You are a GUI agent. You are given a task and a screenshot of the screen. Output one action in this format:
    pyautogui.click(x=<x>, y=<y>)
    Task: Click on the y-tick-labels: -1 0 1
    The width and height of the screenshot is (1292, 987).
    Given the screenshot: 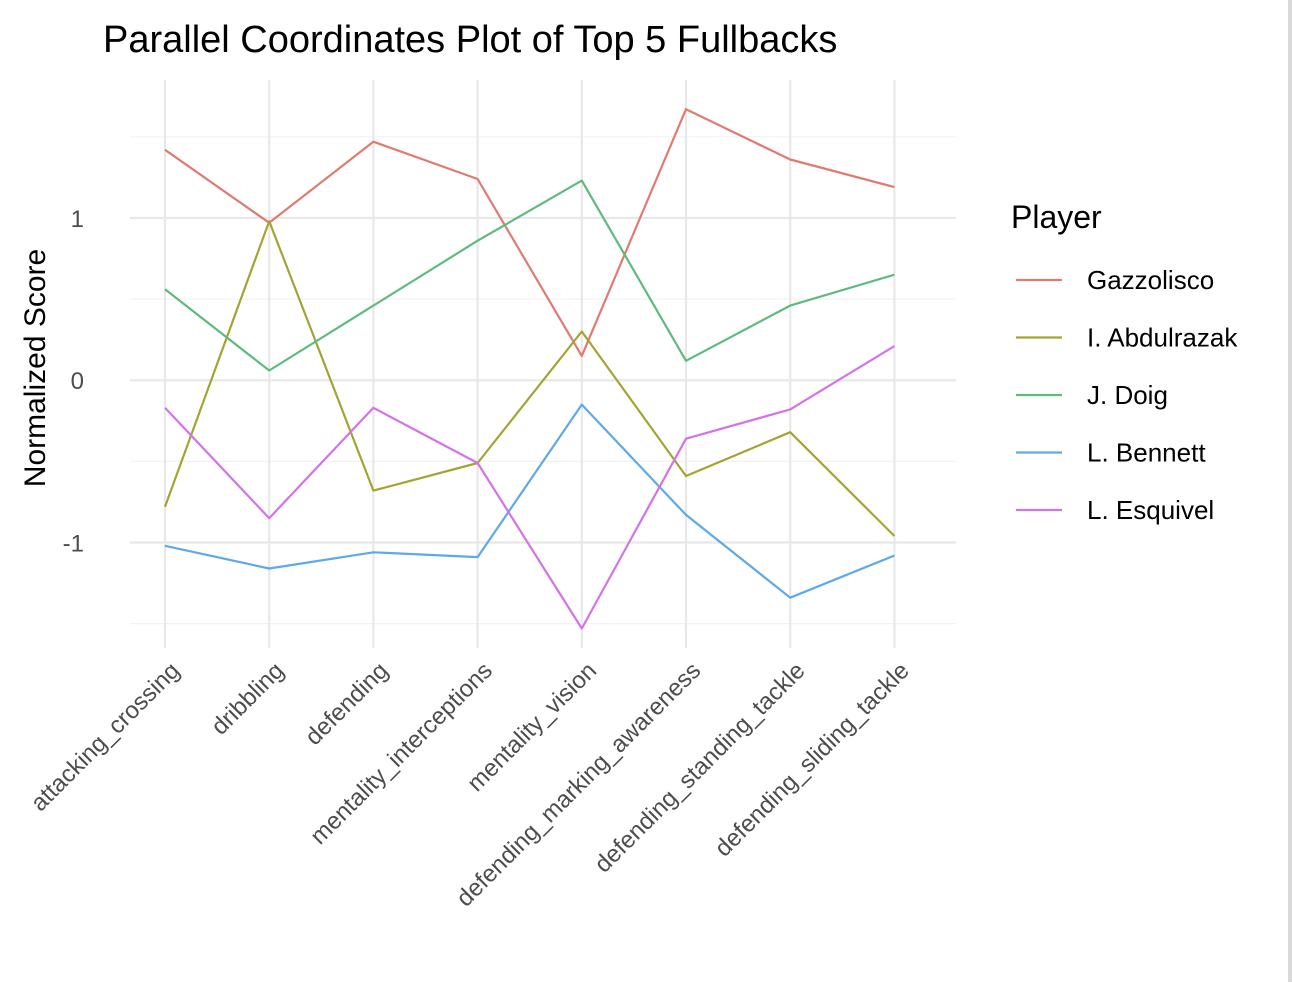 What is the action you would take?
    pyautogui.click(x=73, y=382)
    